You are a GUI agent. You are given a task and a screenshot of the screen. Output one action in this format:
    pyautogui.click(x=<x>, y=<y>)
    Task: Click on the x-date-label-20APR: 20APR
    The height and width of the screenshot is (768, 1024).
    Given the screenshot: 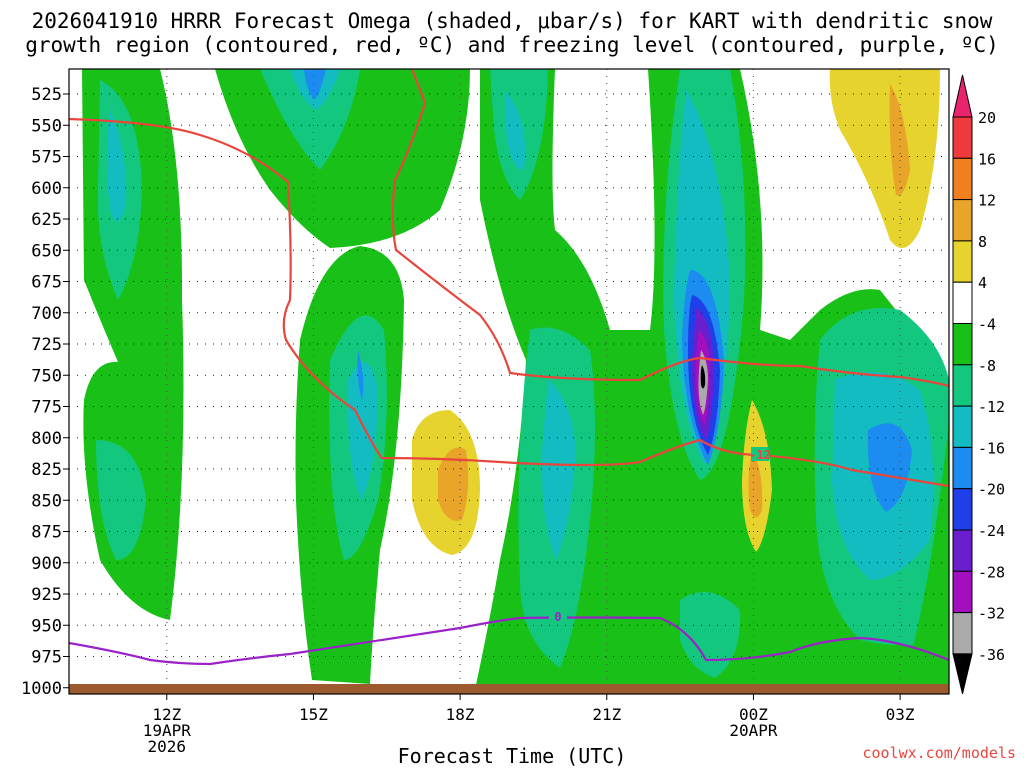 What is the action you would take?
    pyautogui.click(x=753, y=730)
    